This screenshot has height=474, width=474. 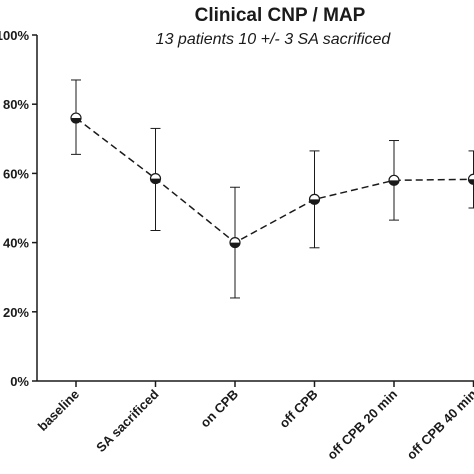 What do you see at coordinates (16, 243) in the screenshot?
I see `y-tick-label: 40%` at bounding box center [16, 243].